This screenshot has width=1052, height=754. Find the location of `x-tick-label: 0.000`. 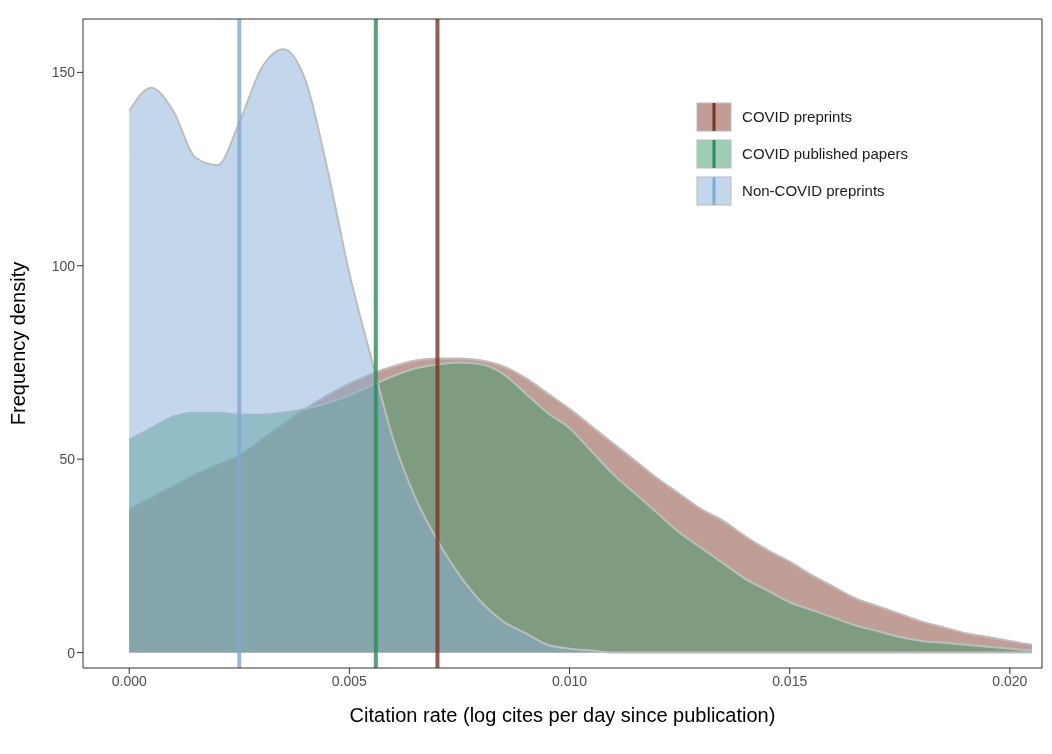

x-tick-label: 0.000 is located at coordinates (129, 680).